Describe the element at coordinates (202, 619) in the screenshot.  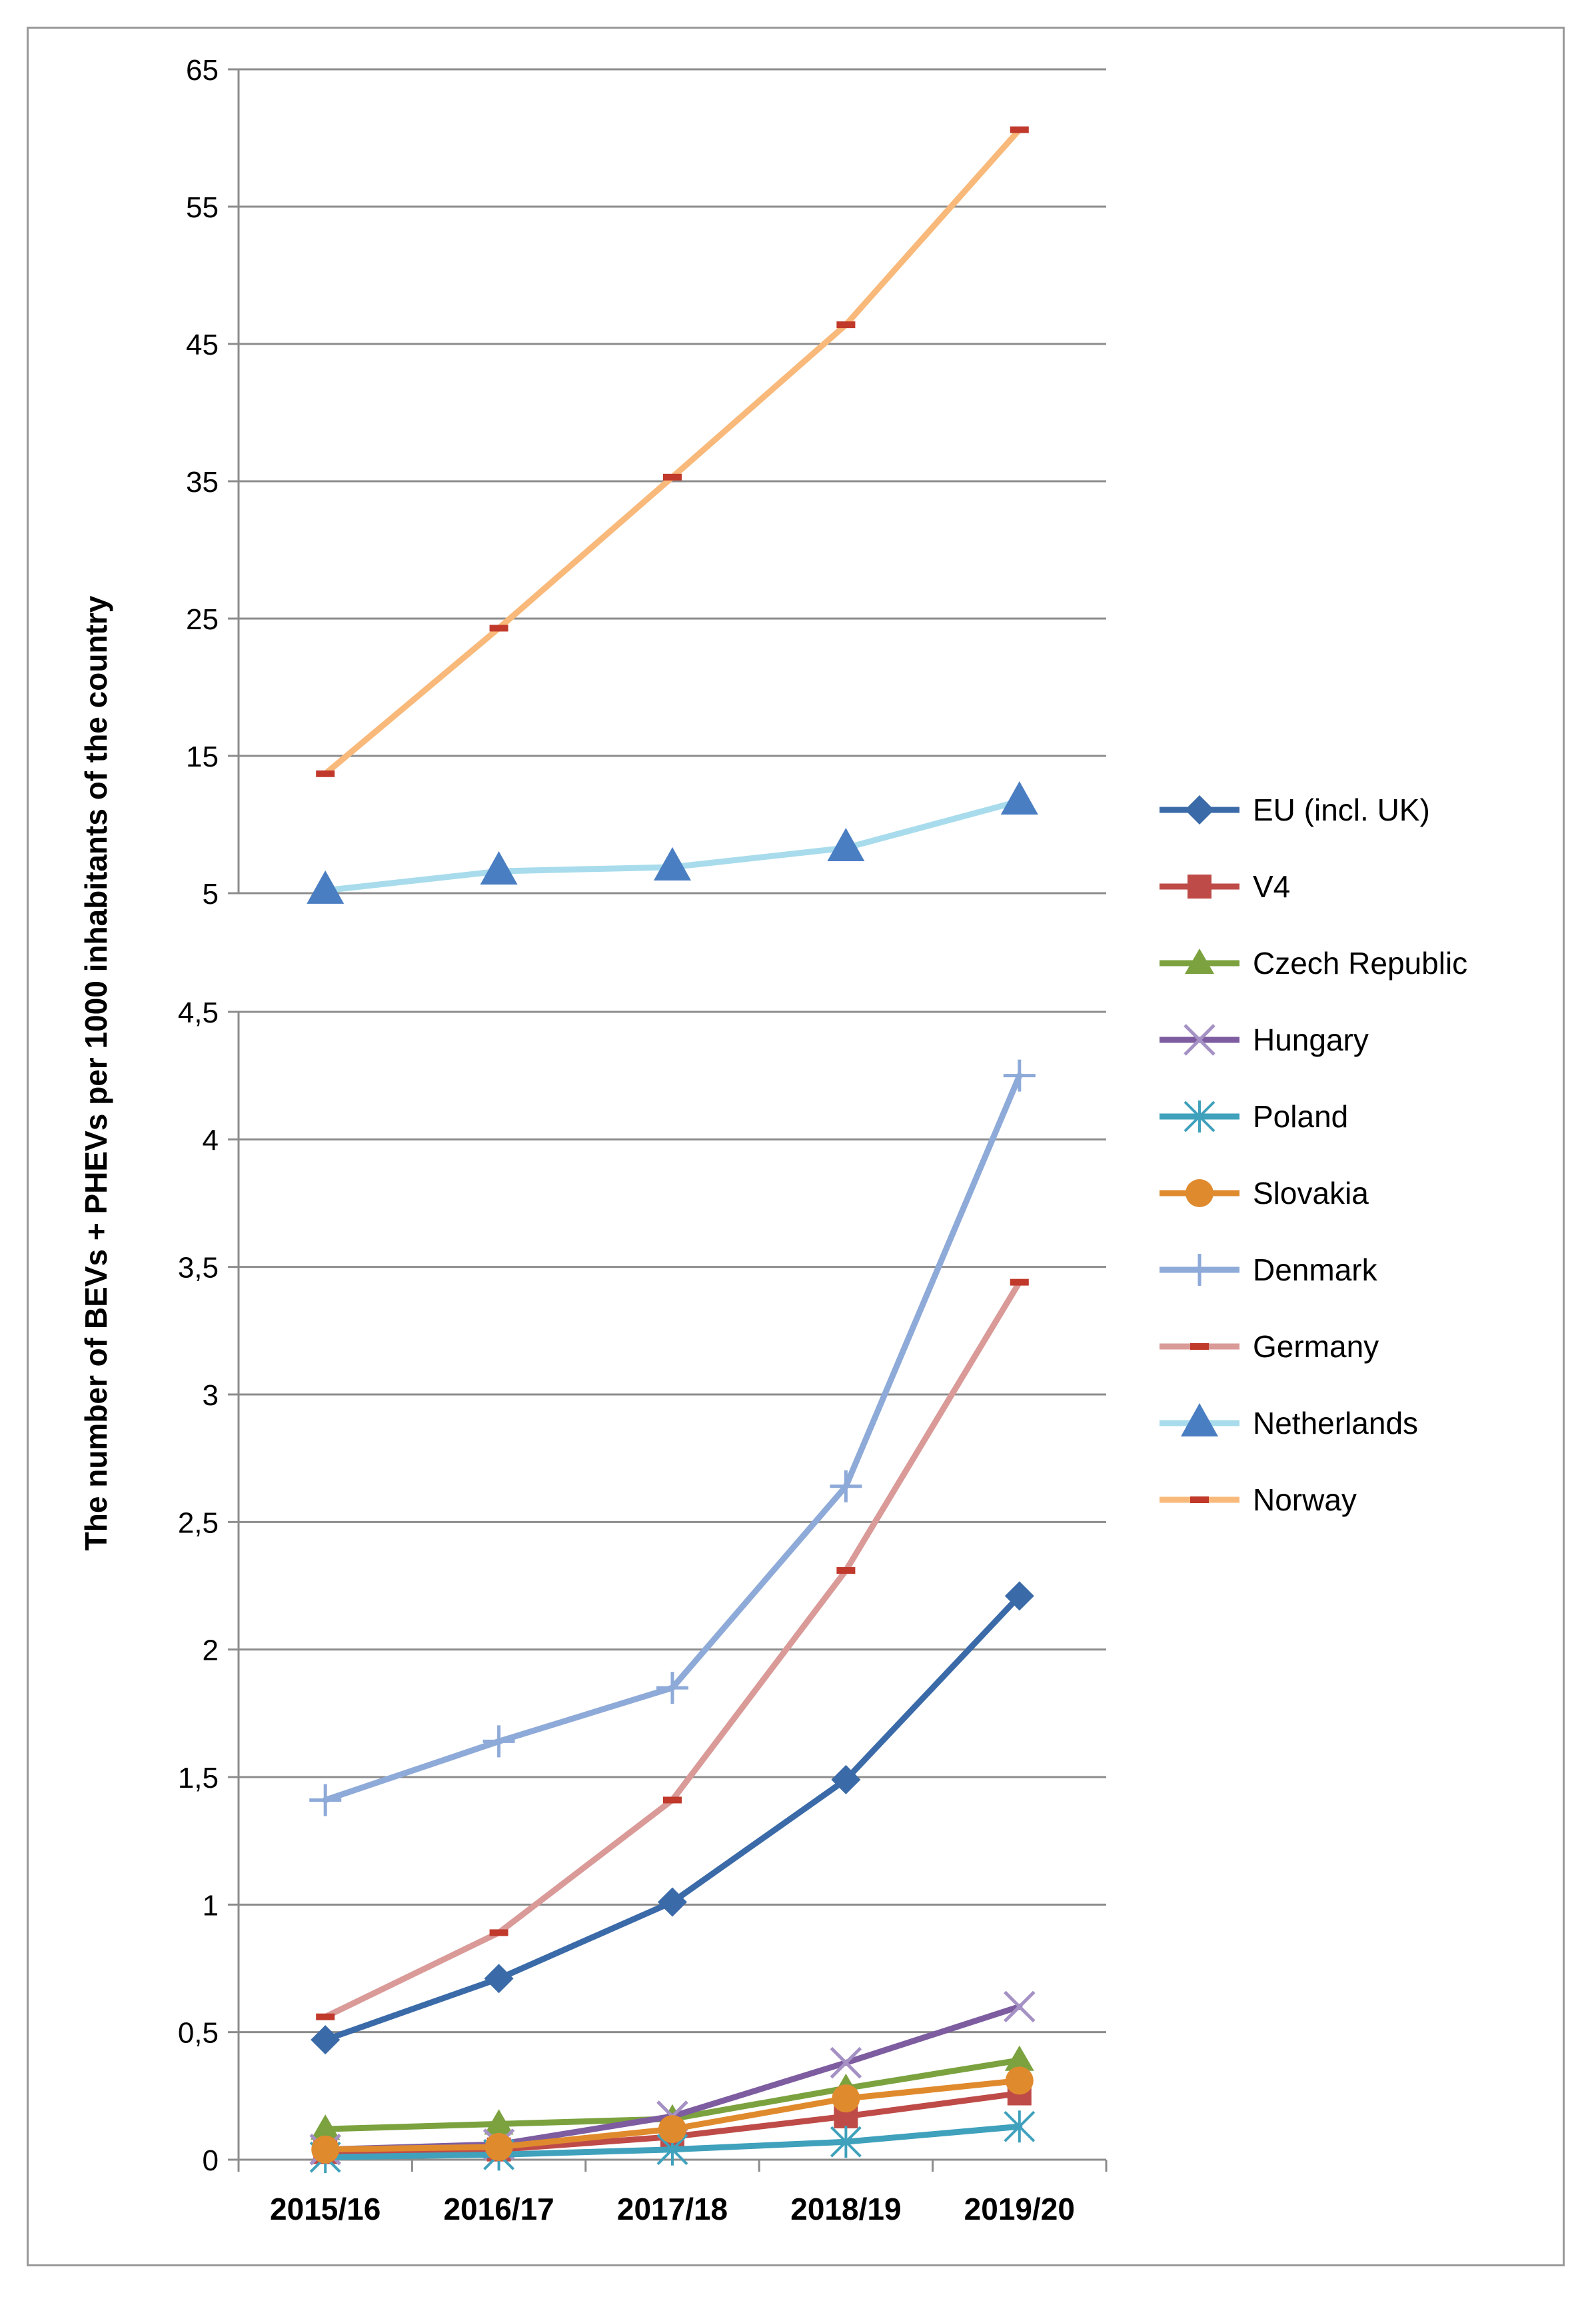
I see `y-tick-label: 25` at that location.